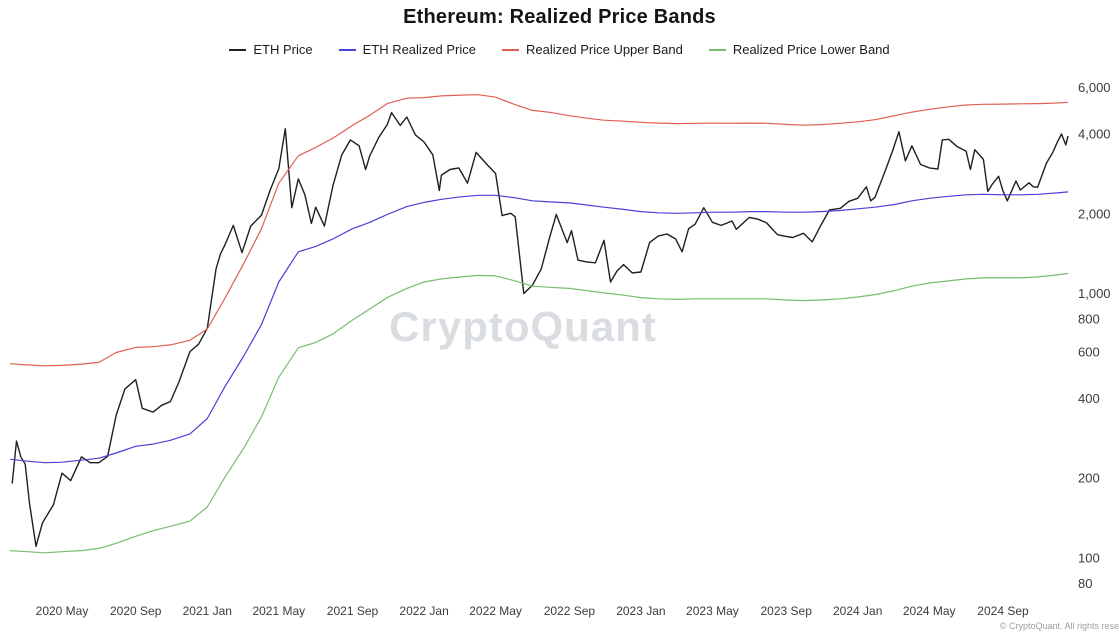 The height and width of the screenshot is (634, 1119). Describe the element at coordinates (1089, 478) in the screenshot. I see `y-tick-label: 200` at that location.